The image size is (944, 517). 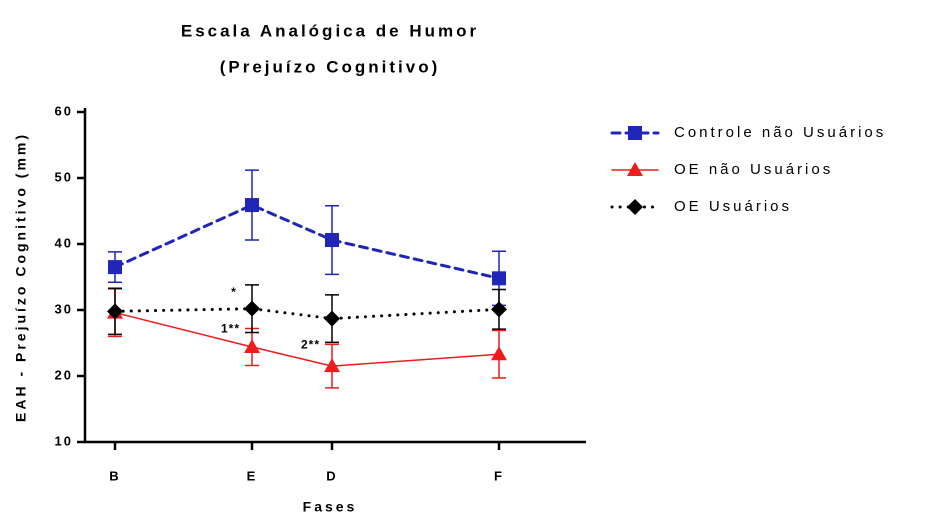 What do you see at coordinates (252, 475) in the screenshot?
I see `x-tick-label: E` at bounding box center [252, 475].